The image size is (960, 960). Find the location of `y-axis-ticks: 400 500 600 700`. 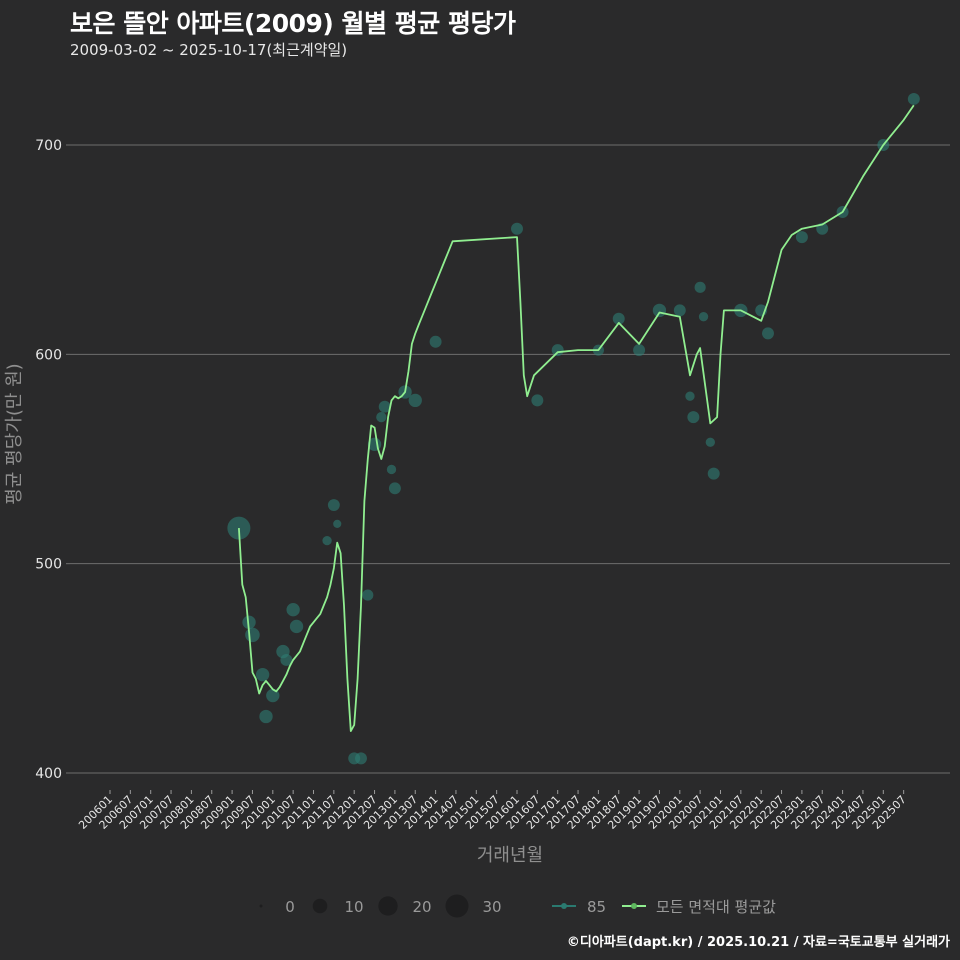

y-axis-ticks: 400 500 600 700 is located at coordinates (52, 460).